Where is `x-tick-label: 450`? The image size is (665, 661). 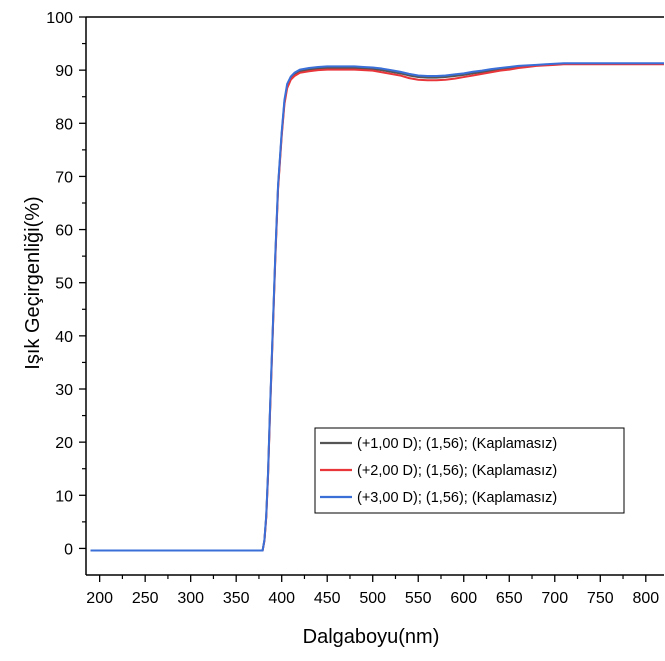 x-tick-label: 450 is located at coordinates (327, 598).